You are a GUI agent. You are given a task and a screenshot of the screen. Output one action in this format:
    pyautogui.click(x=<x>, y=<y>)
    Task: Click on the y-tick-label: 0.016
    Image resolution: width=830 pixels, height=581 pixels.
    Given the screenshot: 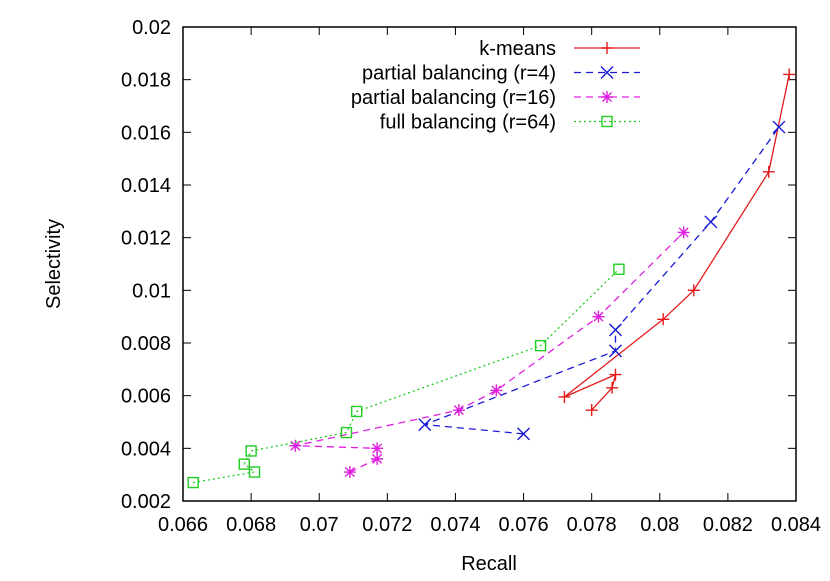 What is the action you would take?
    pyautogui.click(x=146, y=133)
    